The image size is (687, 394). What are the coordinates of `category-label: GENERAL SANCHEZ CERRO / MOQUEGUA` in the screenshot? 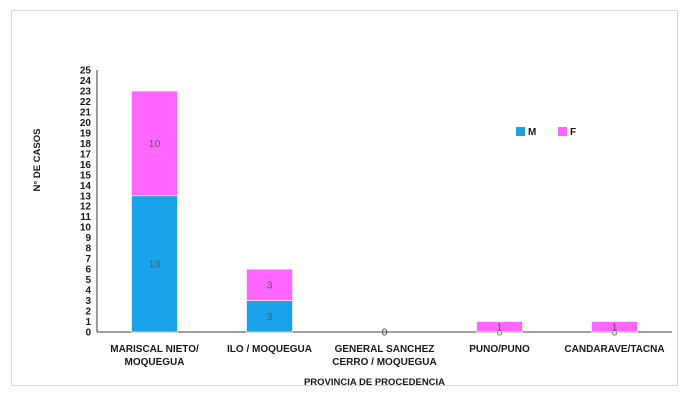 It's located at (384, 356).